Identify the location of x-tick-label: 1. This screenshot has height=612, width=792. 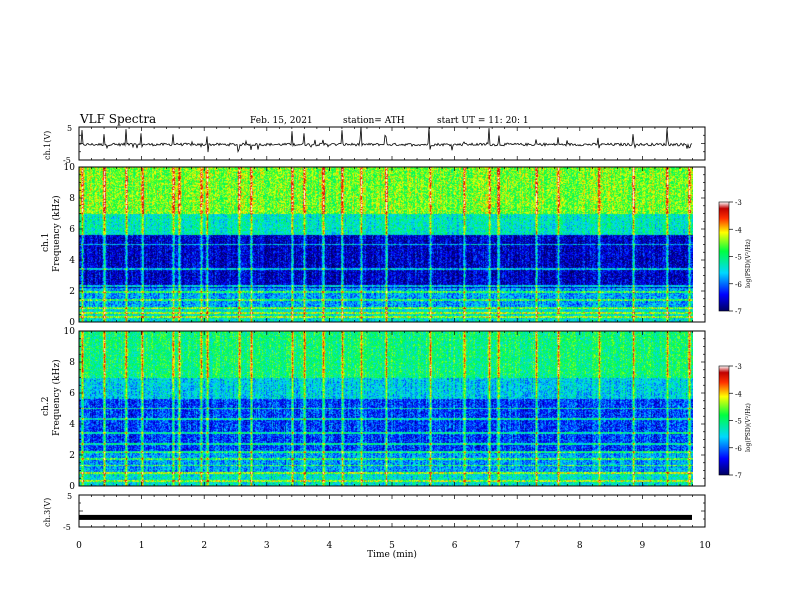
(142, 546).